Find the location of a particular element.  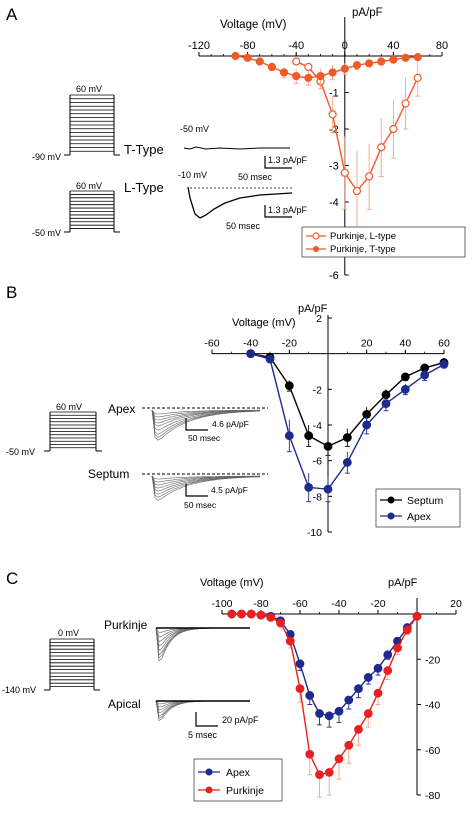

protocol-a-bottom-high: 60 mV is located at coordinates (89, 186).